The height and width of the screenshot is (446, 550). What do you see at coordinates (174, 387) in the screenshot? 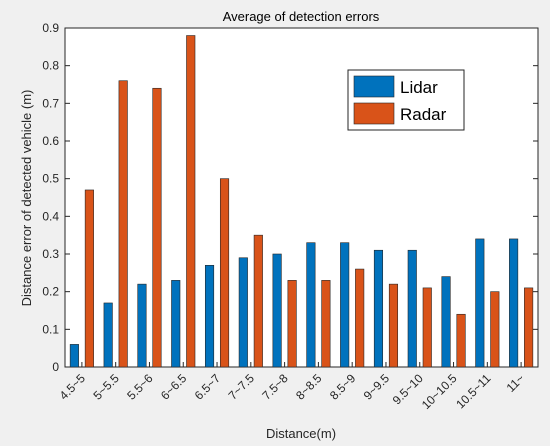
I see `x-tick-label: 6~6.5` at bounding box center [174, 387].